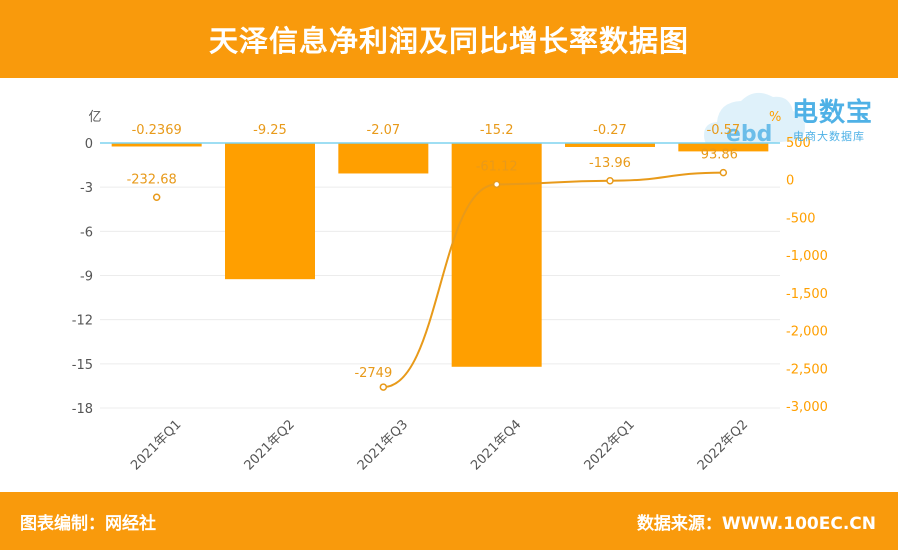 The image size is (898, 550). Describe the element at coordinates (82, 409) in the screenshot. I see `y-tick-label: -18` at that location.